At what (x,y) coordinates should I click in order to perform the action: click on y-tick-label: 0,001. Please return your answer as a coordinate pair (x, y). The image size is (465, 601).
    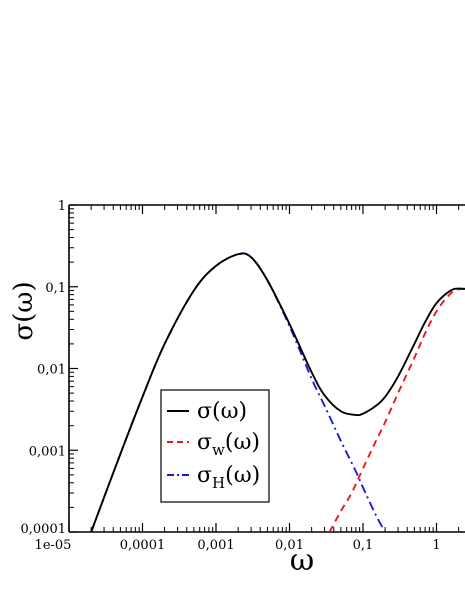
    Looking at the image, I should click on (47, 451).